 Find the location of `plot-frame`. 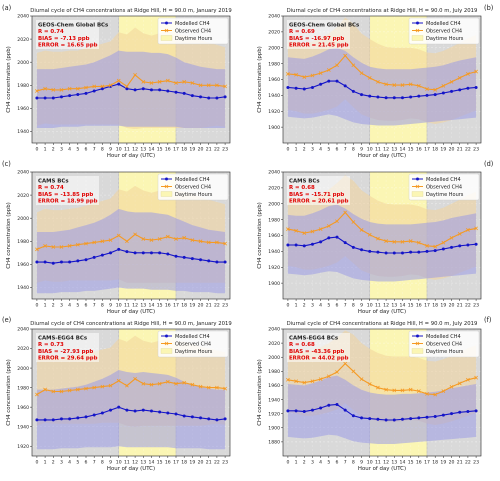

plot-frame is located at coordinates (131, 235).